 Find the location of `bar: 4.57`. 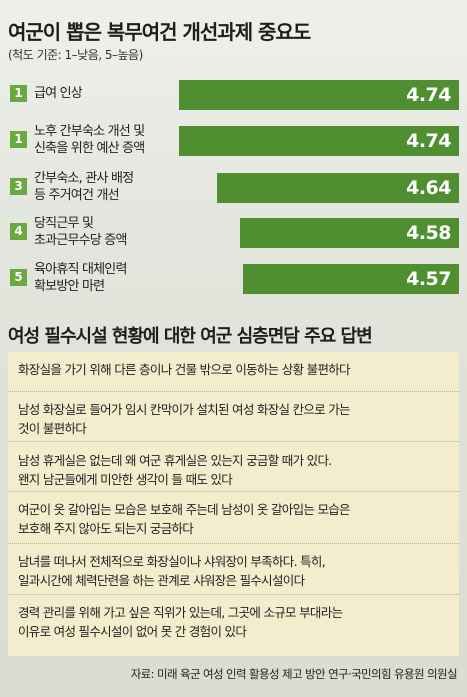

bar: 4.57 is located at coordinates (351, 279).